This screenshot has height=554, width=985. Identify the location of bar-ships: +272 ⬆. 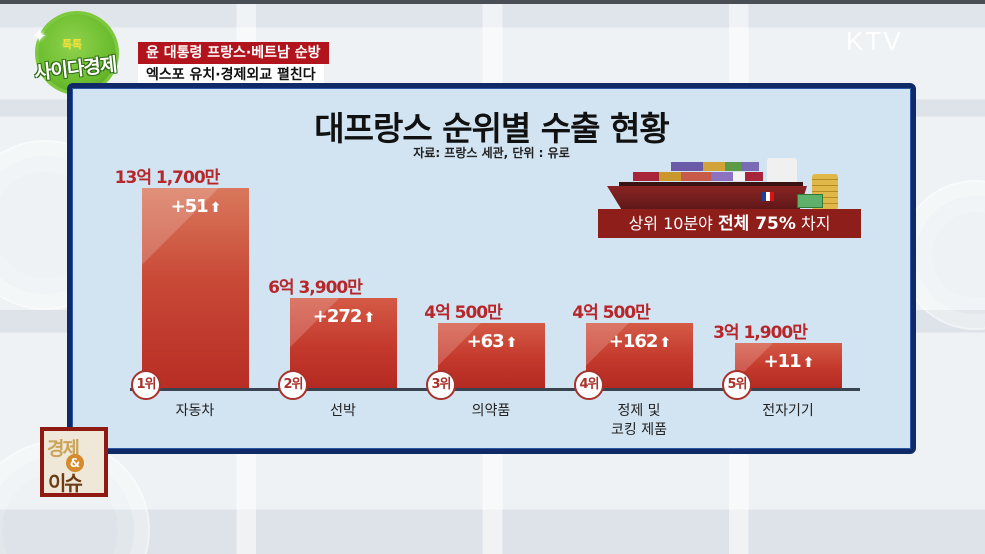
(343, 343).